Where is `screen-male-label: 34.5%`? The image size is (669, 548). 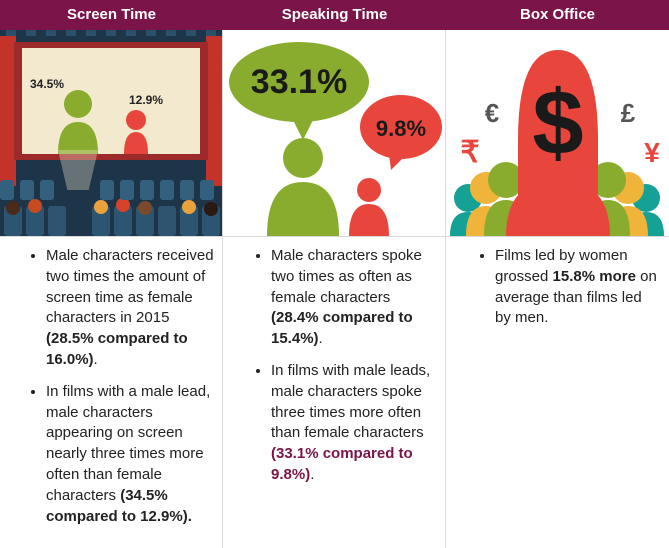 screen-male-label: 34.5% is located at coordinates (47, 84).